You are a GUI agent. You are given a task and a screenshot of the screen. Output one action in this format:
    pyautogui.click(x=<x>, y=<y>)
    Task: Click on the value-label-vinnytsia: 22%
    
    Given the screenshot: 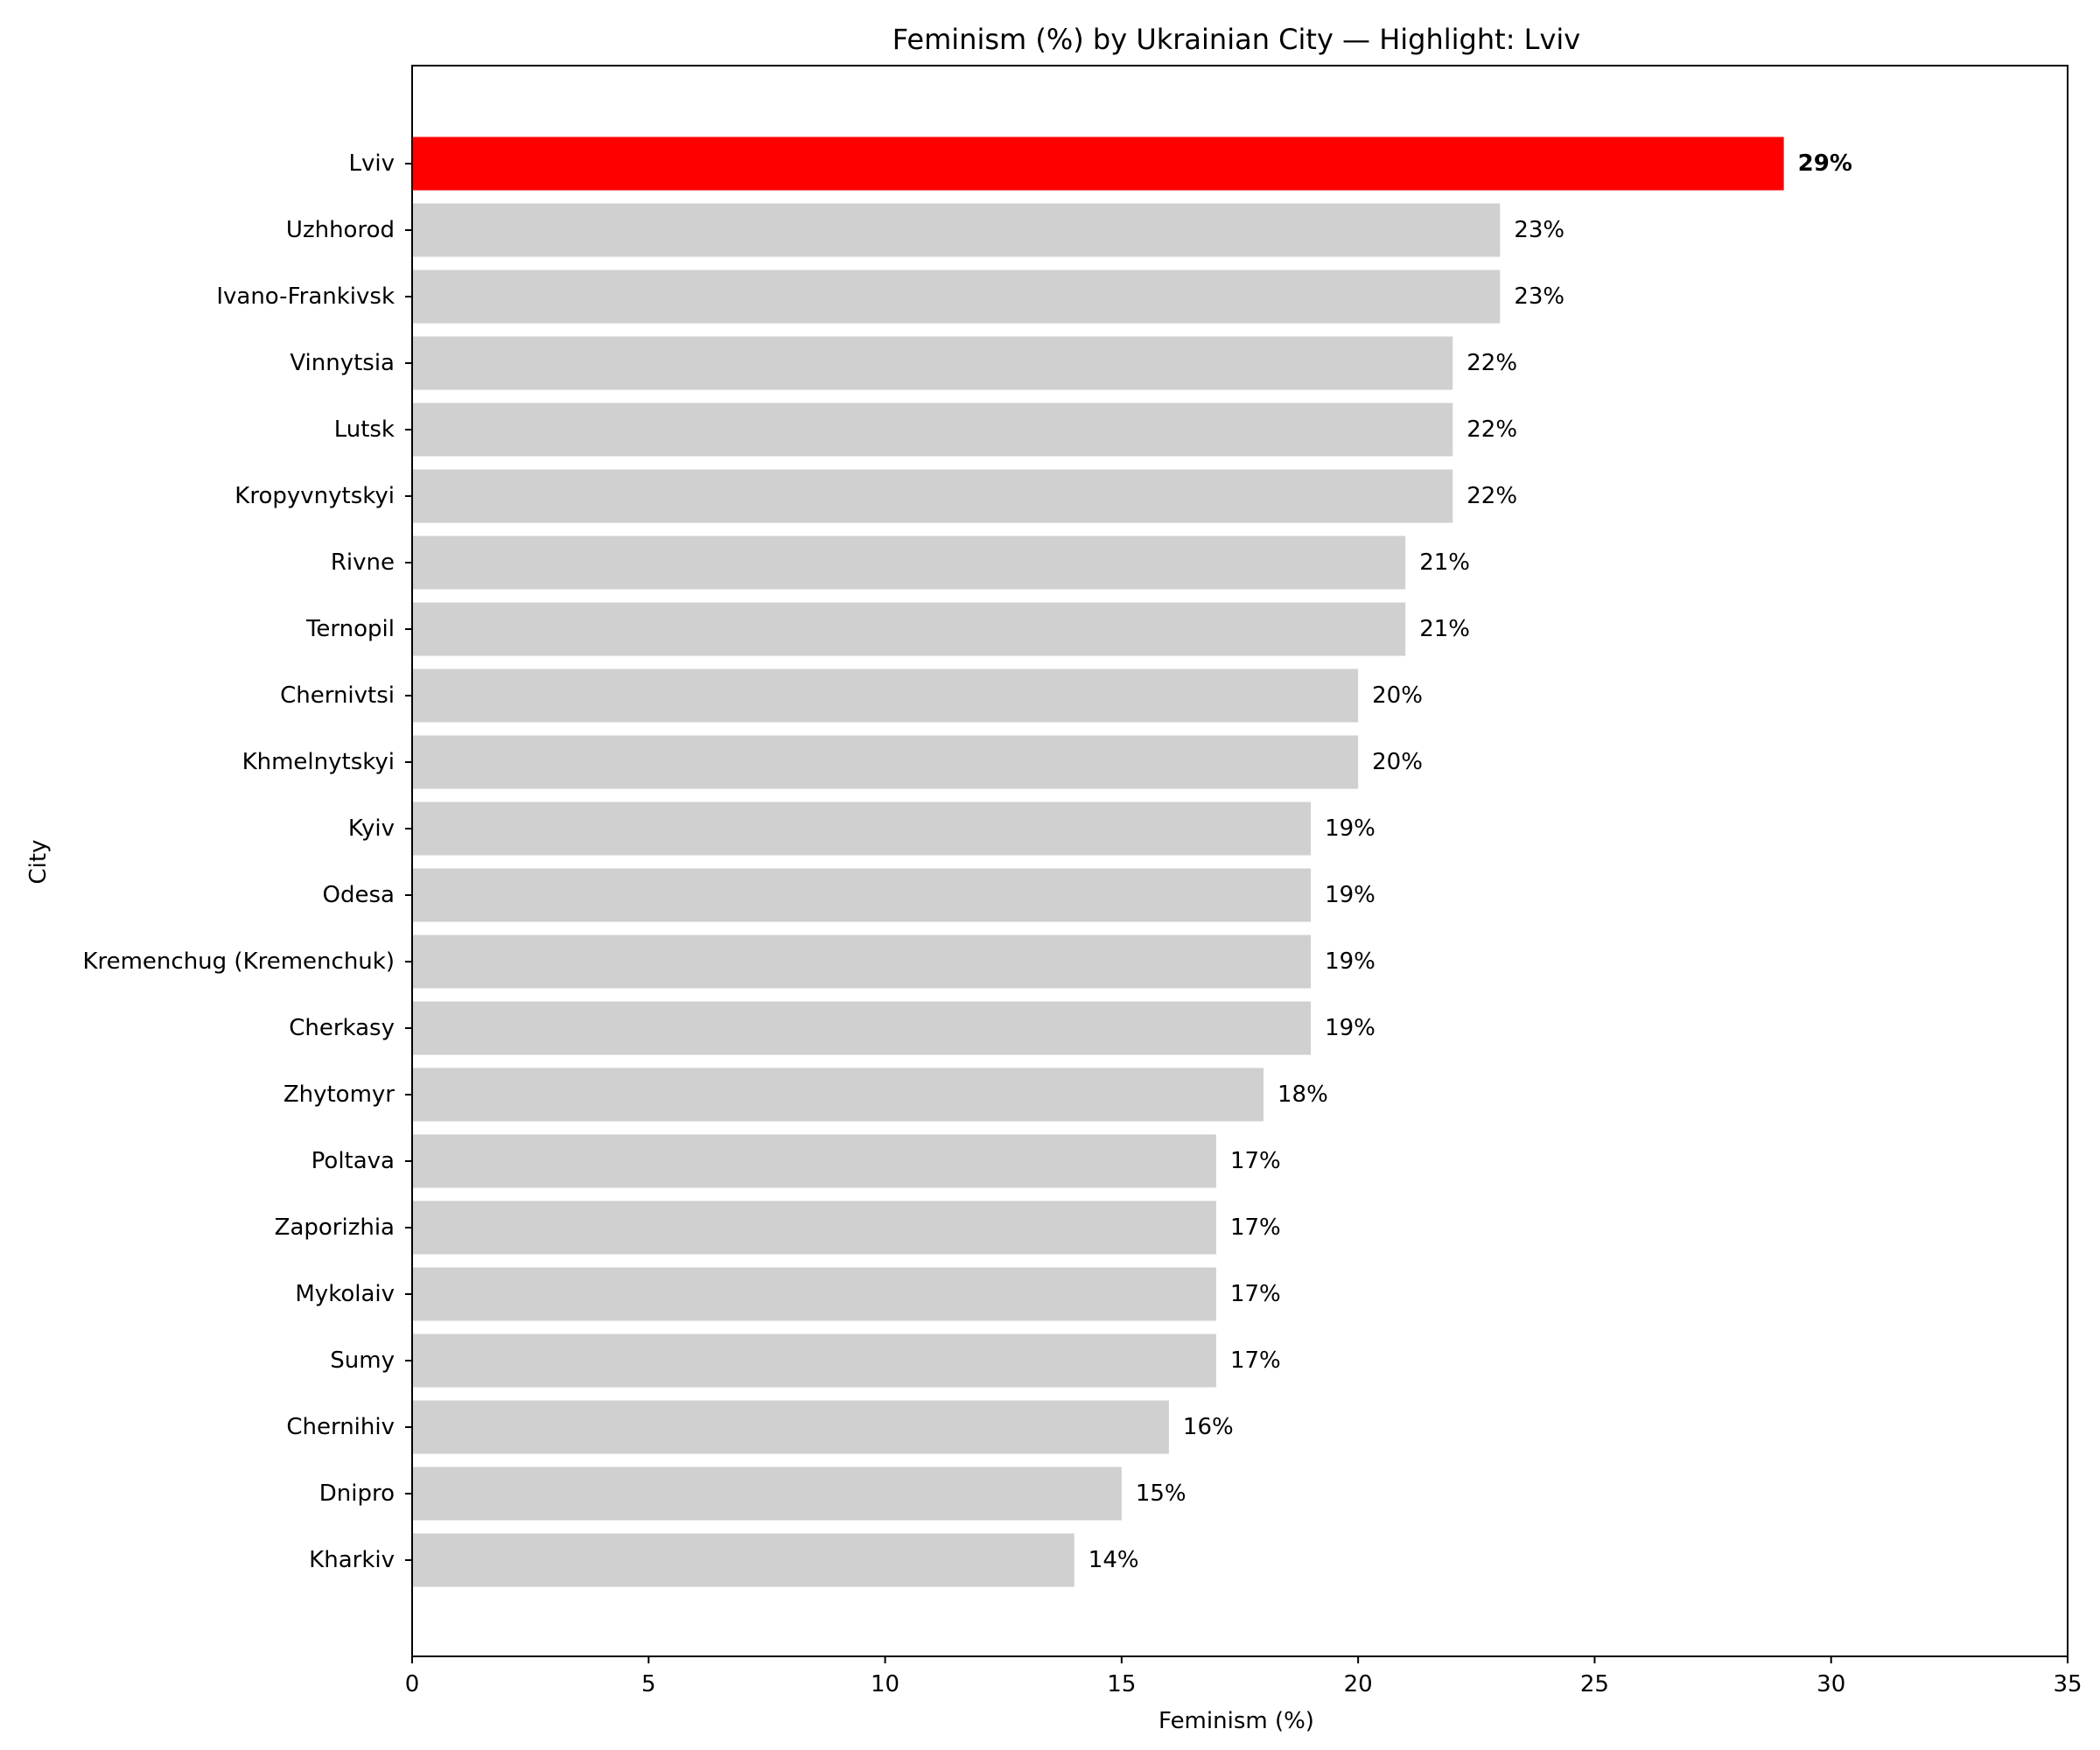 What is the action you would take?
    pyautogui.click(x=1491, y=363)
    